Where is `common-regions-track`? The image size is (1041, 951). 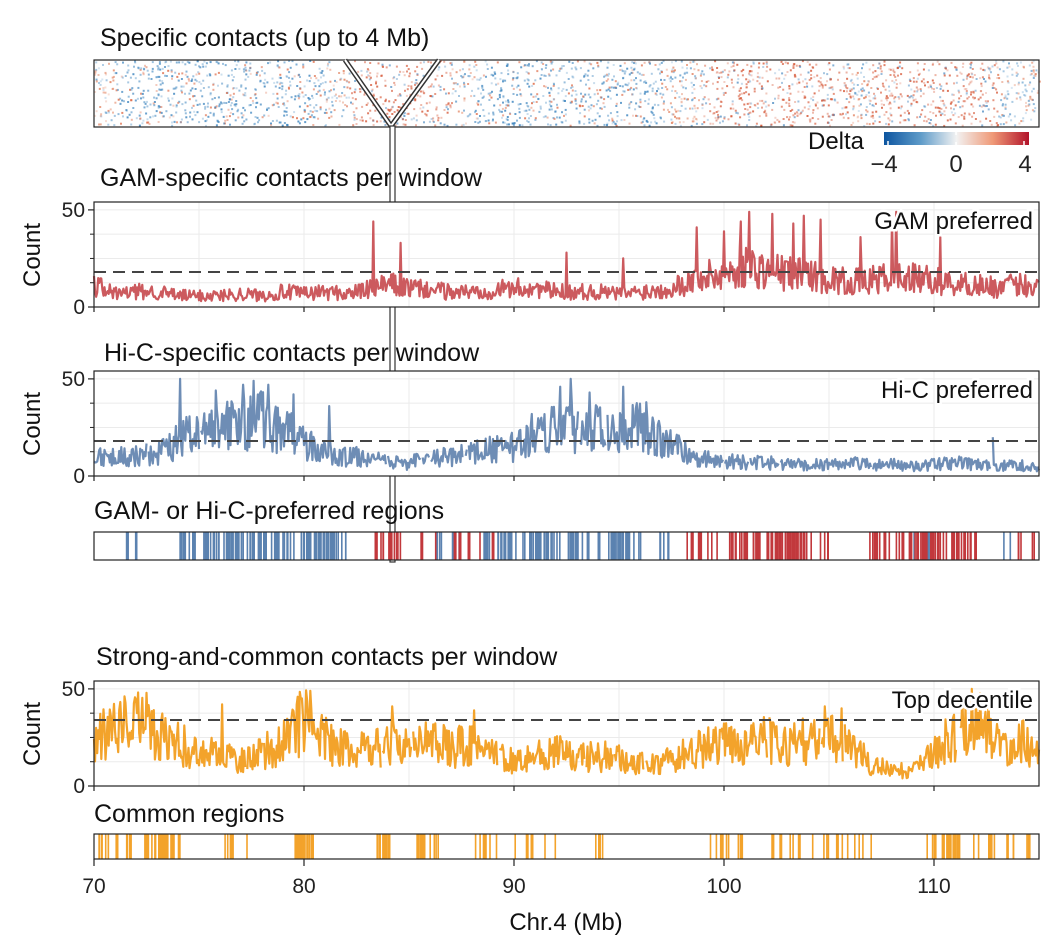 common-regions-track is located at coordinates (566, 846).